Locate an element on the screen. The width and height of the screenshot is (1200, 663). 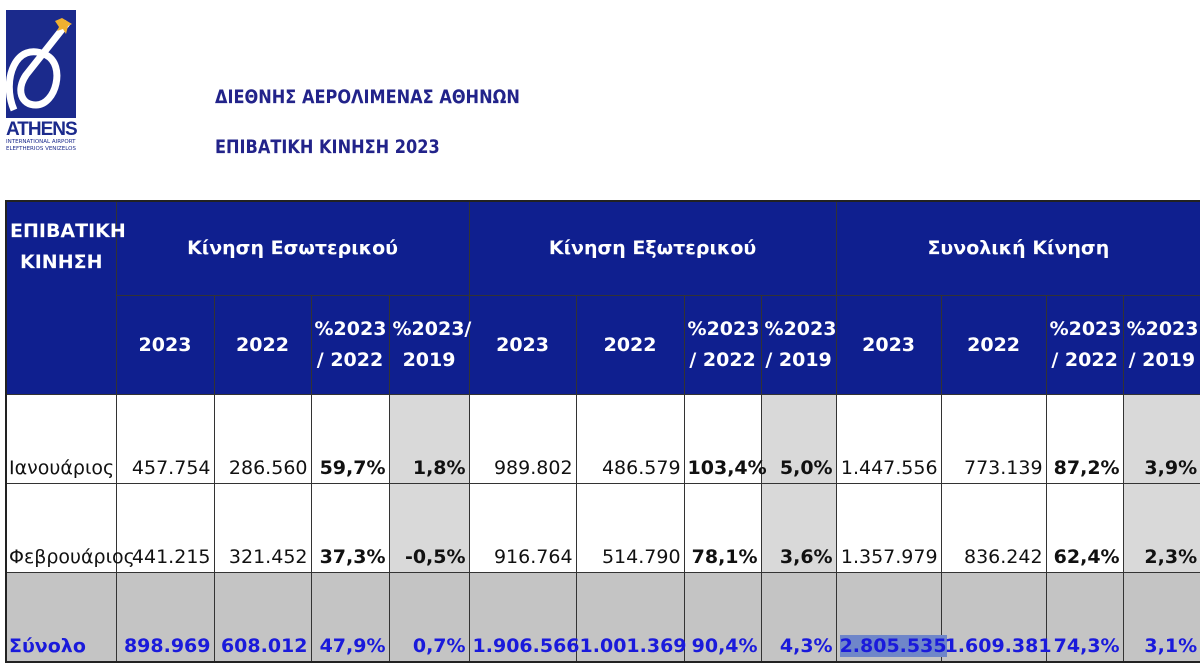
highlighted-value: 2.805.535 is located at coordinates (893, 646).